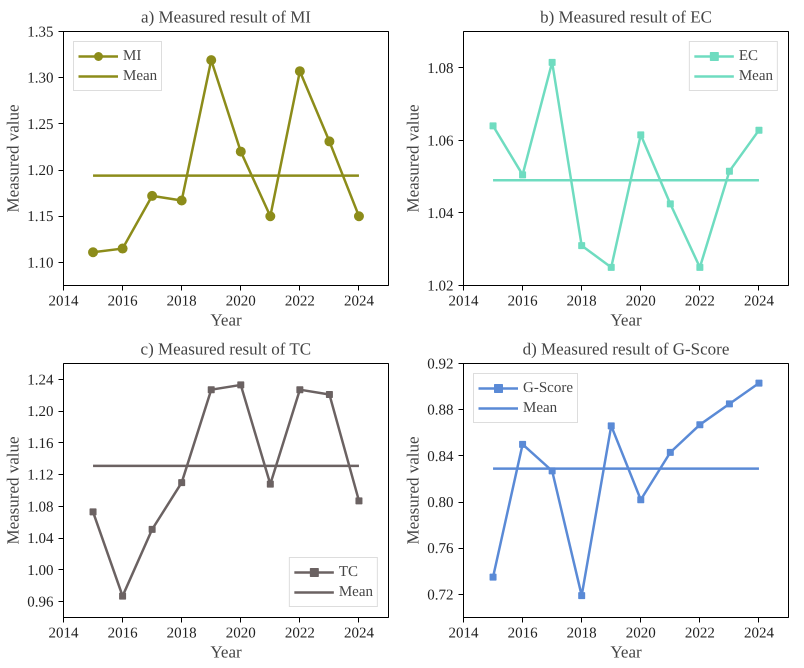  What do you see at coordinates (440, 286) in the screenshot?
I see `y-tick-label: 1.02` at bounding box center [440, 286].